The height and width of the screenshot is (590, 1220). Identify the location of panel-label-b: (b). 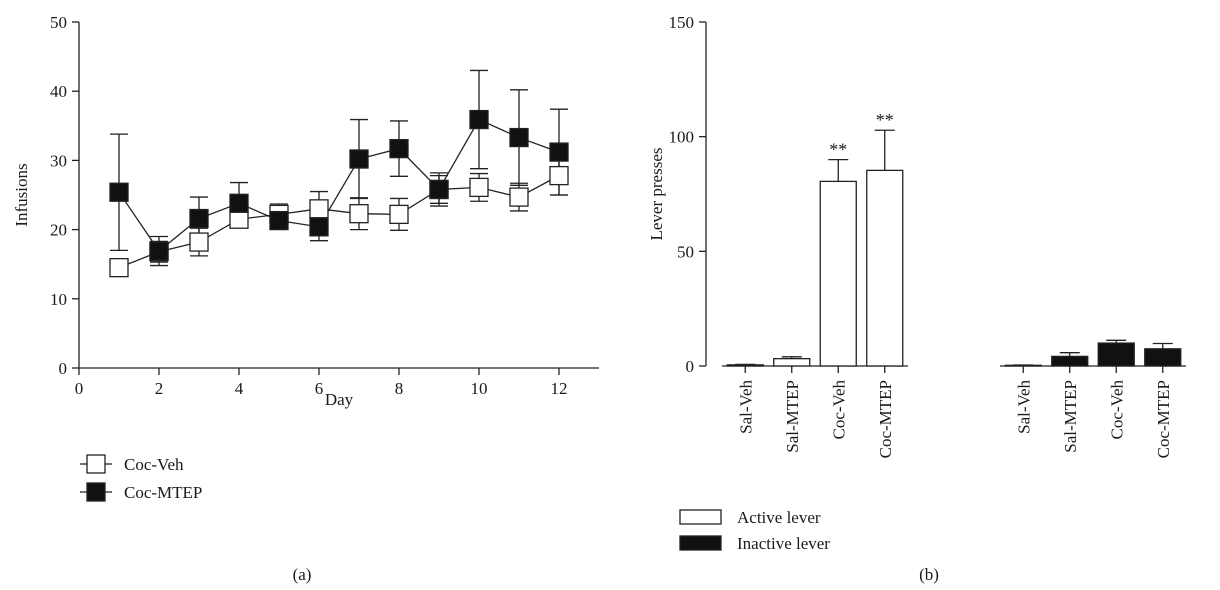
(929, 574).